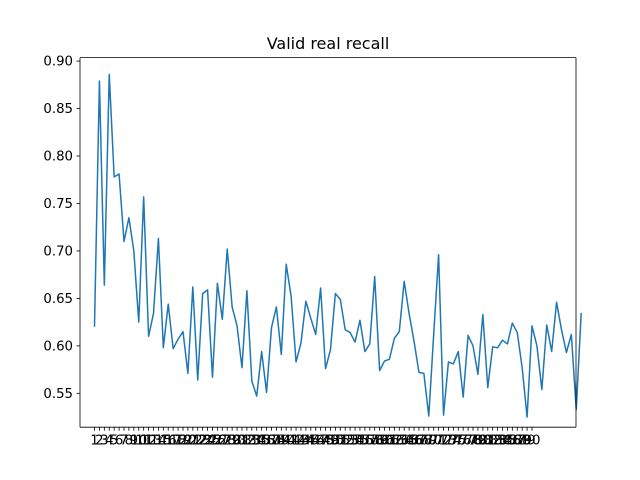 The height and width of the screenshot is (480, 640). Describe the element at coordinates (58, 252) in the screenshot. I see `y-tick-label: 0.70` at that location.